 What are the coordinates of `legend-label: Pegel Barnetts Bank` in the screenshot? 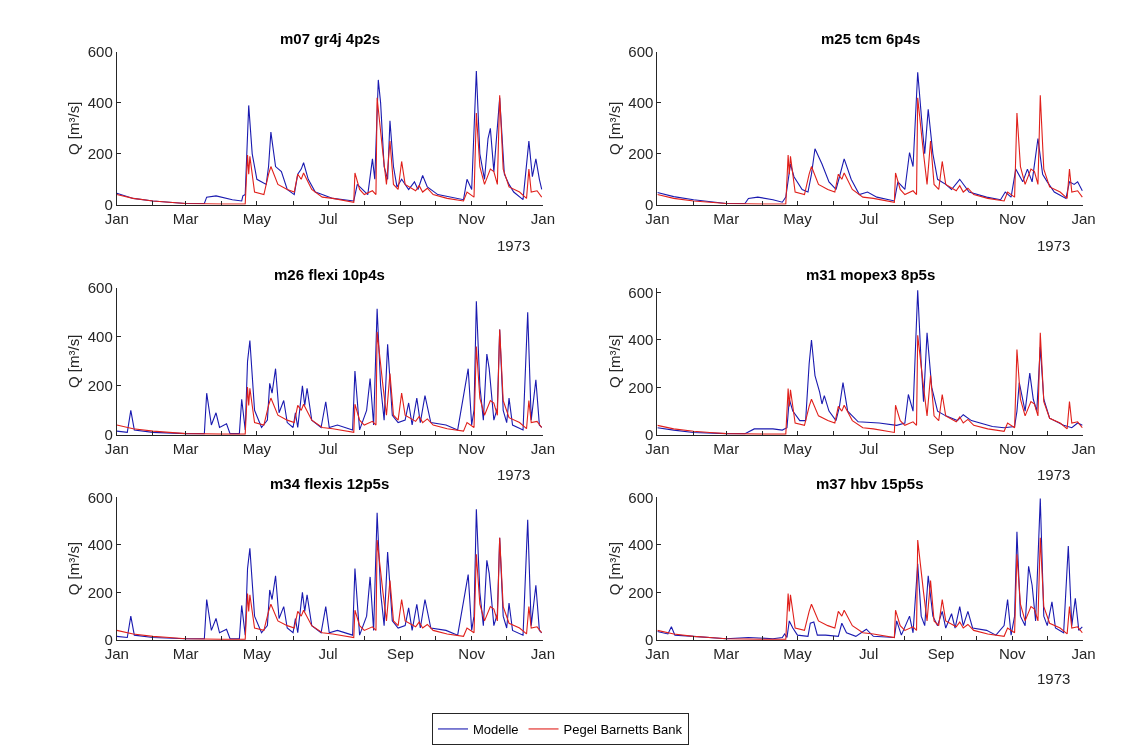 It's located at (623, 730).